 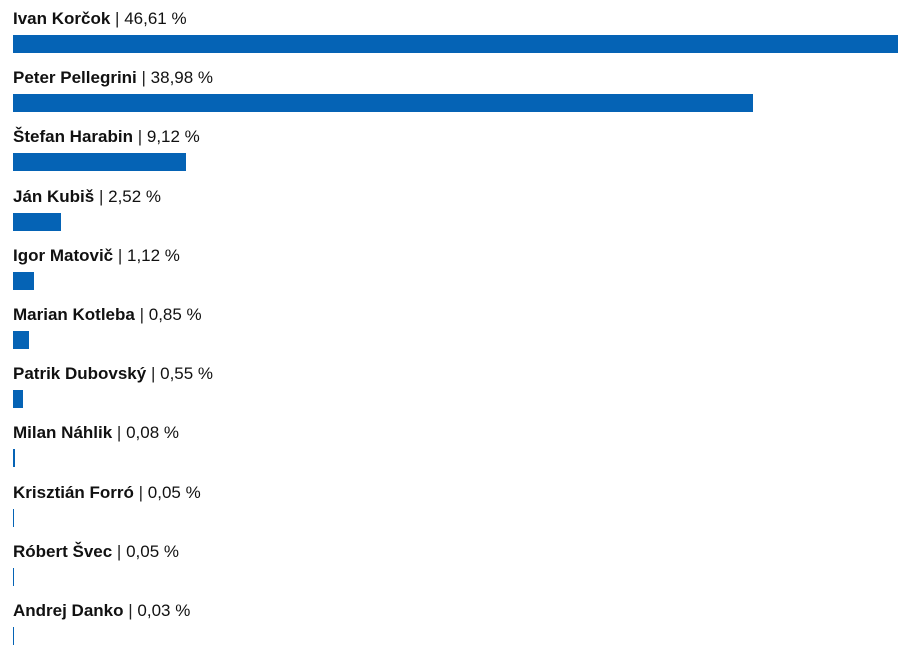 What do you see at coordinates (62, 18) in the screenshot?
I see `candidate-name: Ivan Korčok` at bounding box center [62, 18].